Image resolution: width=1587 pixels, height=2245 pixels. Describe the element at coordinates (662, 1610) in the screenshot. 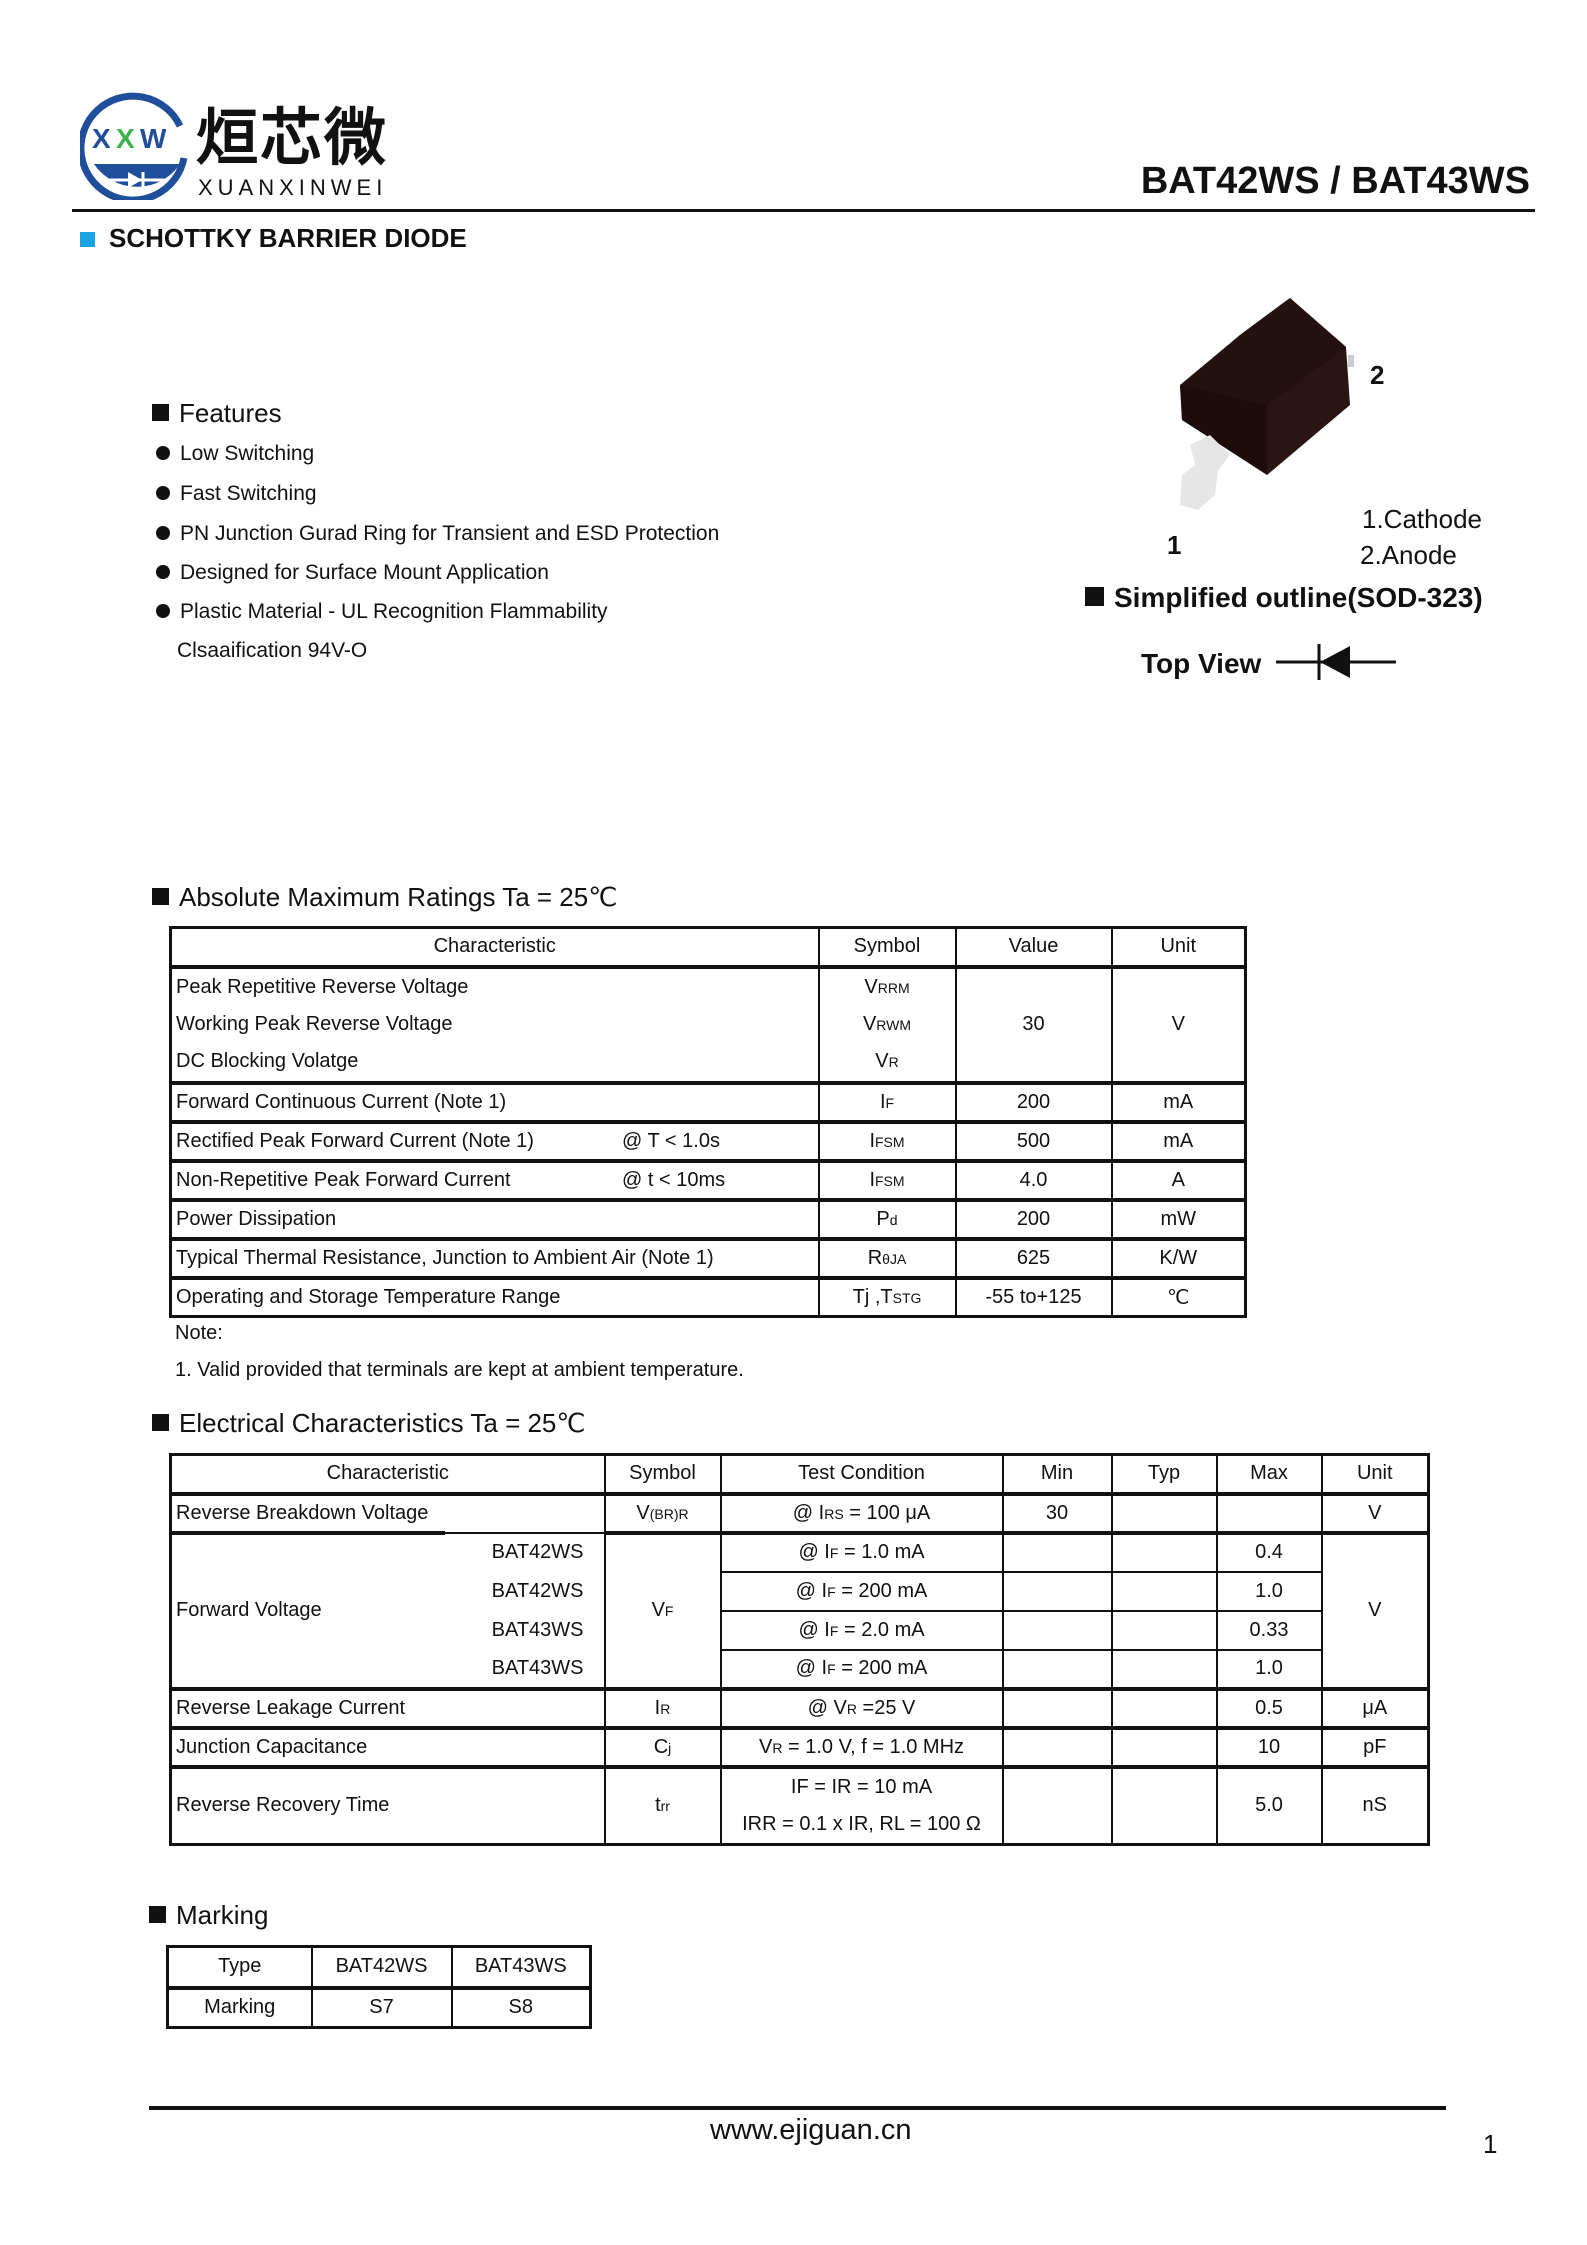

I see `symbol-cell: VF` at that location.